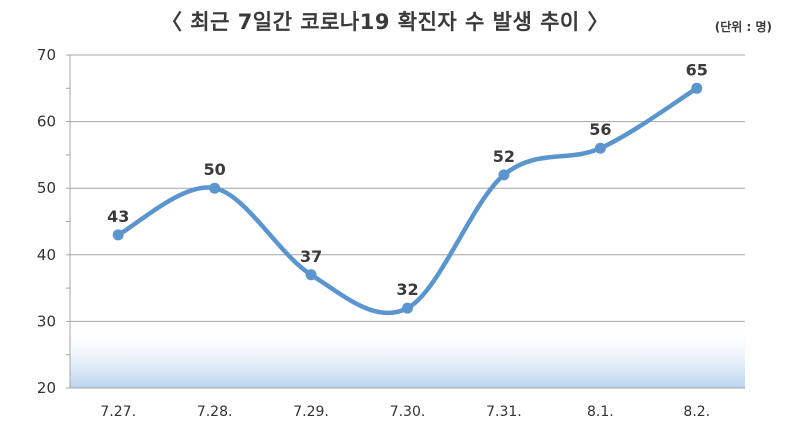 Image resolution: width=800 pixels, height=423 pixels. I want to click on x-tick-label: 7.29., so click(311, 412).